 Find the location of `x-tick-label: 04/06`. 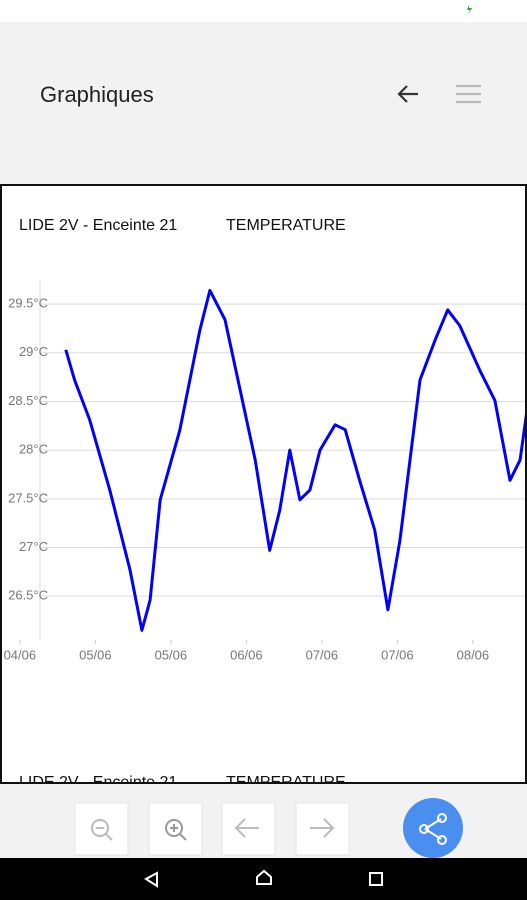

x-tick-label: 04/06 is located at coordinates (20, 654).